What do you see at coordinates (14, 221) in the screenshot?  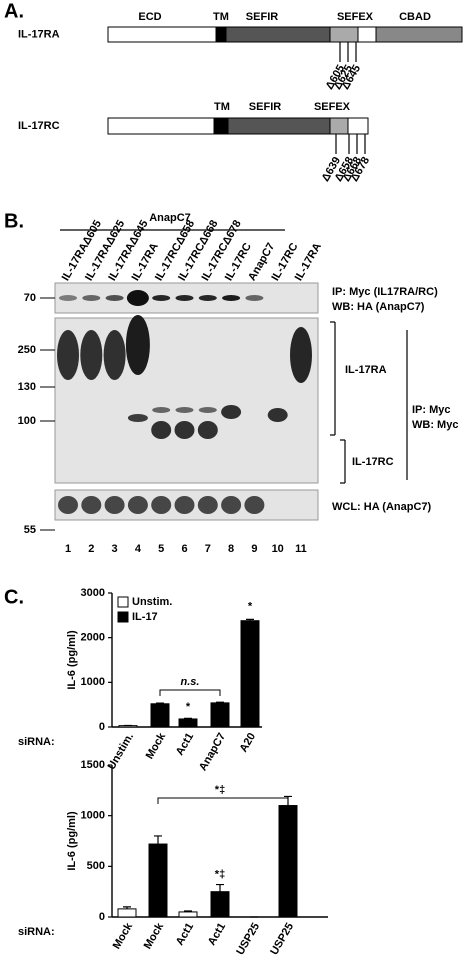 I see `panel-label: B.` at bounding box center [14, 221].